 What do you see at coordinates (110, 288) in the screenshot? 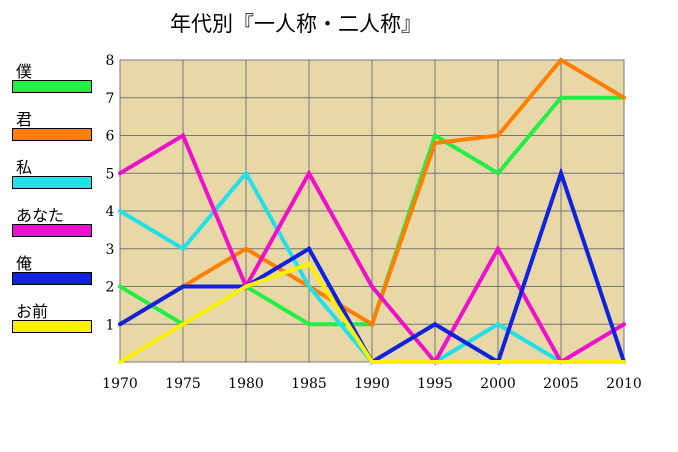
I see `y-tick-label: 2` at bounding box center [110, 288].